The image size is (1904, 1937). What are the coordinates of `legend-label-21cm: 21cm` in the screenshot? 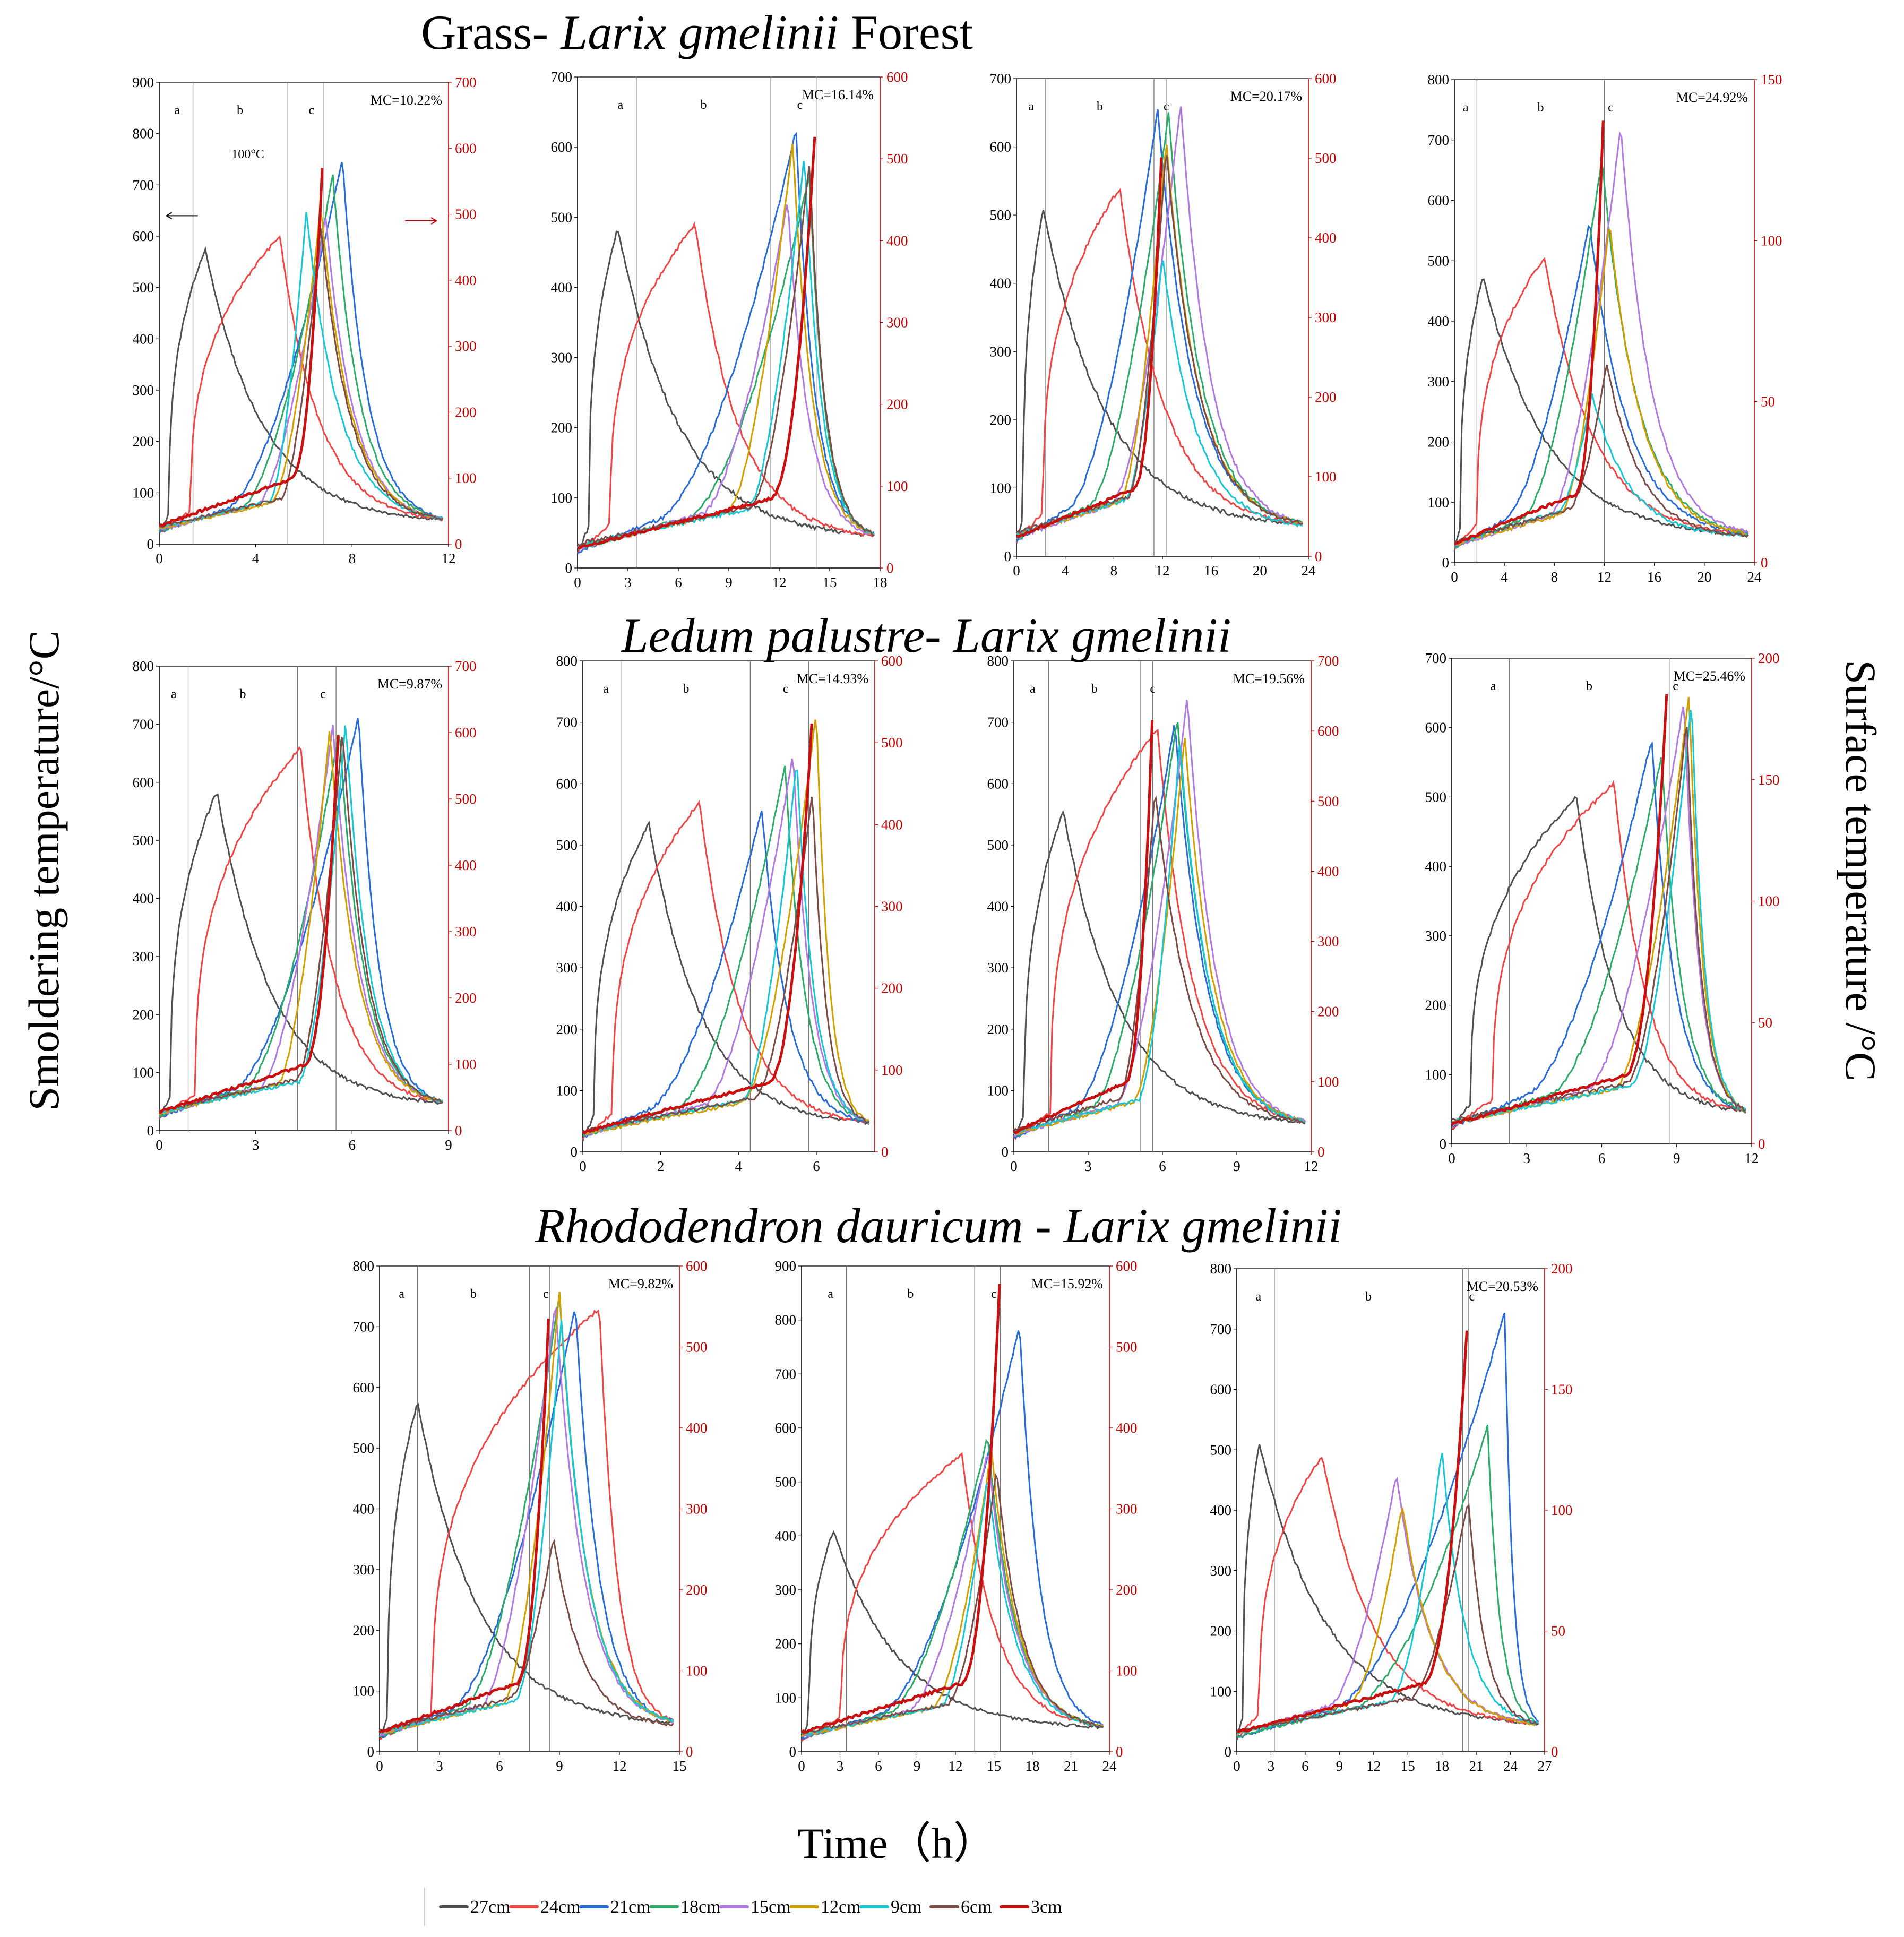 It's located at (630, 1907).